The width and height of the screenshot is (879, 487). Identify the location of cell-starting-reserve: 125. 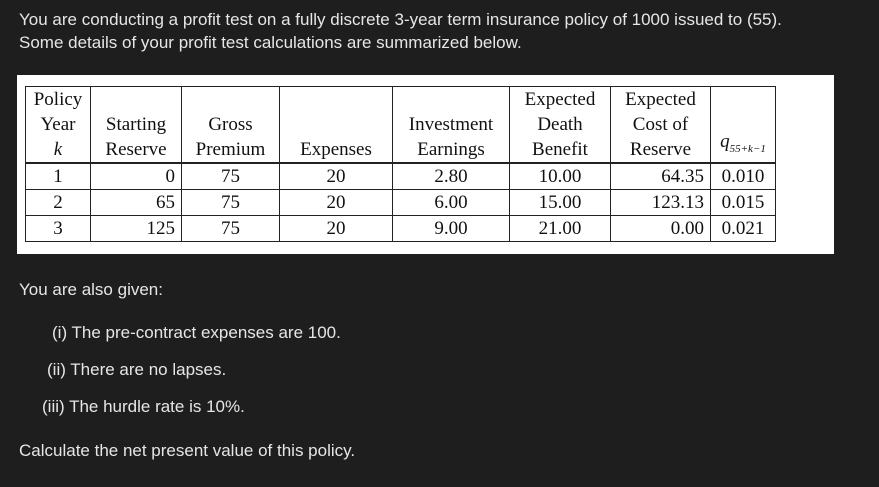
(136, 228).